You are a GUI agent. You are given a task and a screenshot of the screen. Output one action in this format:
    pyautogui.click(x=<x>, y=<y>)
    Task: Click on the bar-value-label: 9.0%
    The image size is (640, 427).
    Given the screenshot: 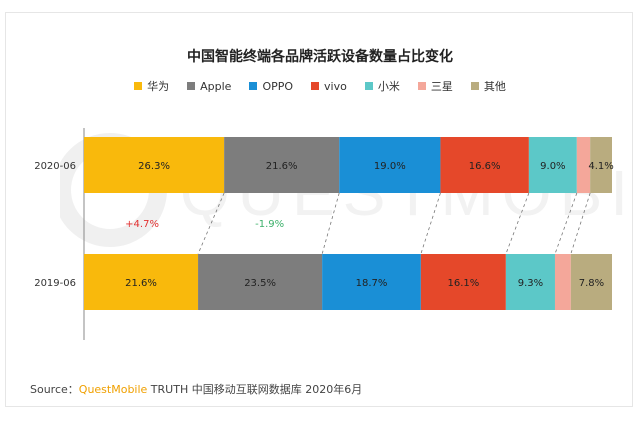 What is the action you would take?
    pyautogui.click(x=552, y=166)
    